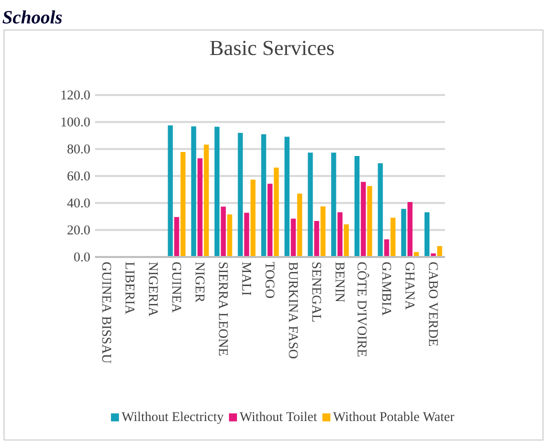 The height and width of the screenshot is (446, 547). What do you see at coordinates (247, 279) in the screenshot?
I see `x-tick-label: MALI` at bounding box center [247, 279].